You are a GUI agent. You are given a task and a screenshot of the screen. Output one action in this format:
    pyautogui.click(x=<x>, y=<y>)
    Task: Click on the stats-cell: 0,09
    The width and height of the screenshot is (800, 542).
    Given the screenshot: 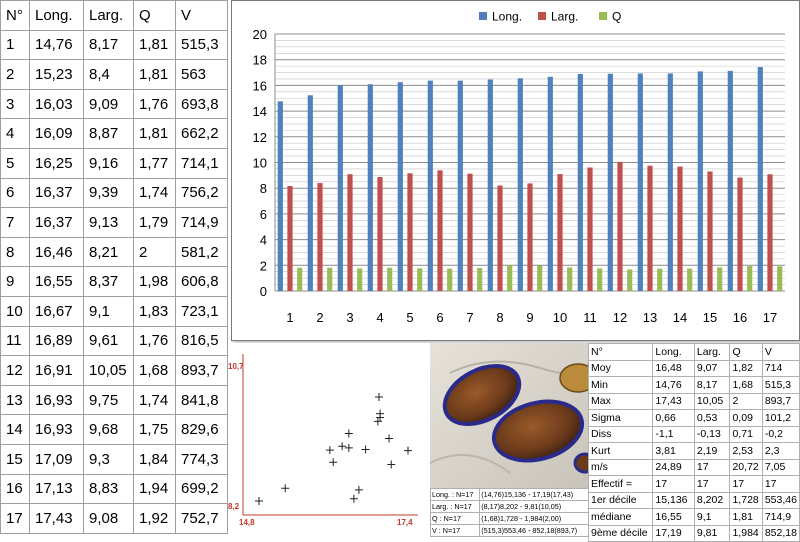 What is the action you would take?
    pyautogui.click(x=746, y=418)
    